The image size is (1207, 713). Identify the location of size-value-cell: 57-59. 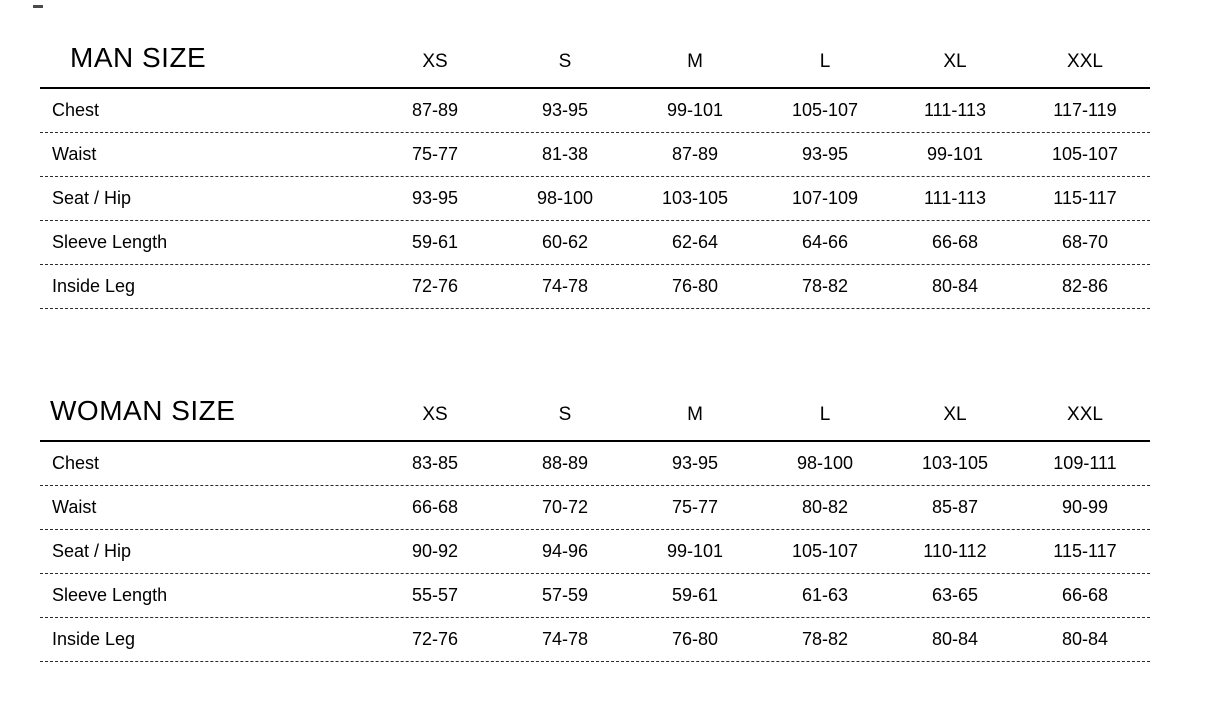
(565, 595).